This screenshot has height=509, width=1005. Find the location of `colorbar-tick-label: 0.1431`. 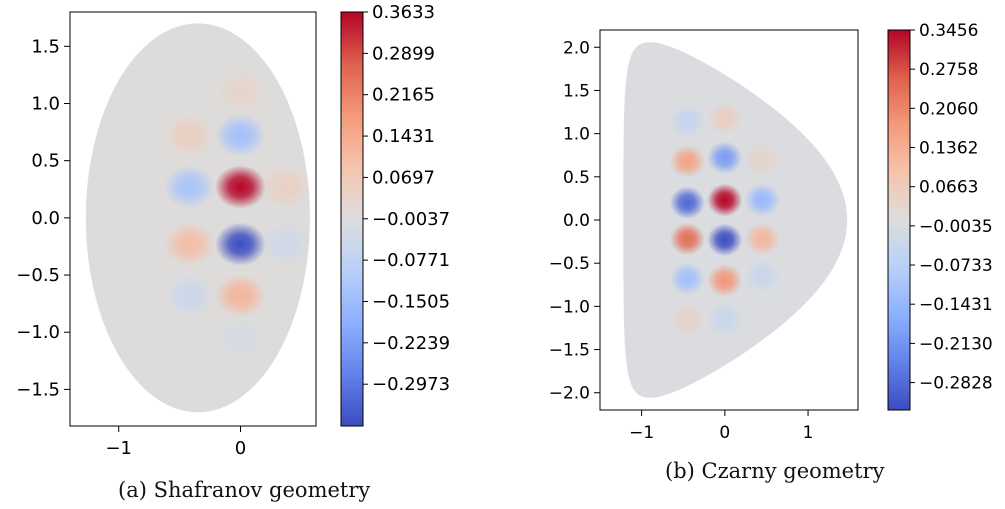

colorbar-tick-label: 0.1431 is located at coordinates (403, 136).